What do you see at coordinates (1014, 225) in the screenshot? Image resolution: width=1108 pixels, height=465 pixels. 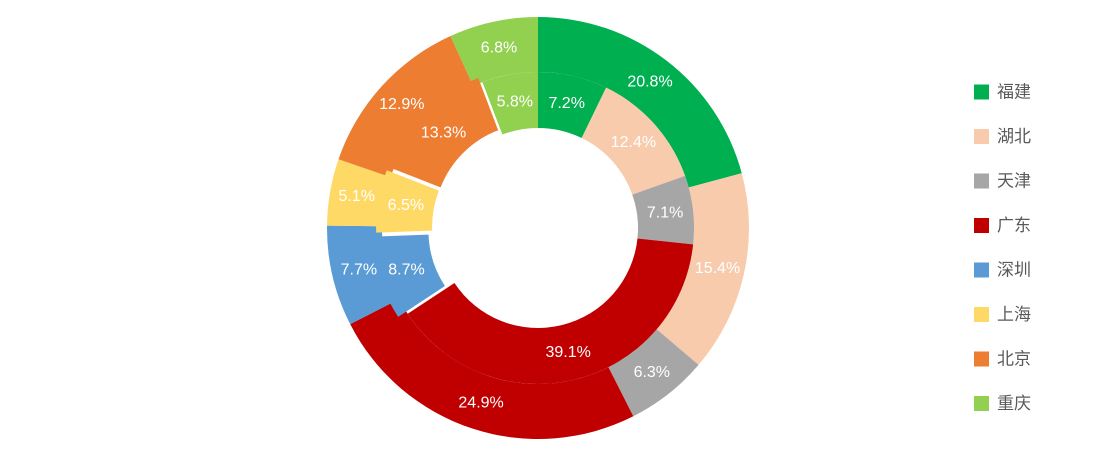 I see `legend-label-广东: 广东` at bounding box center [1014, 225].